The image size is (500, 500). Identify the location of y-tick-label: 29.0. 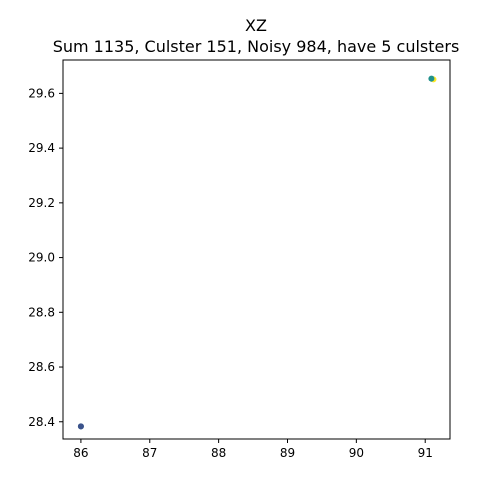
(41, 258).